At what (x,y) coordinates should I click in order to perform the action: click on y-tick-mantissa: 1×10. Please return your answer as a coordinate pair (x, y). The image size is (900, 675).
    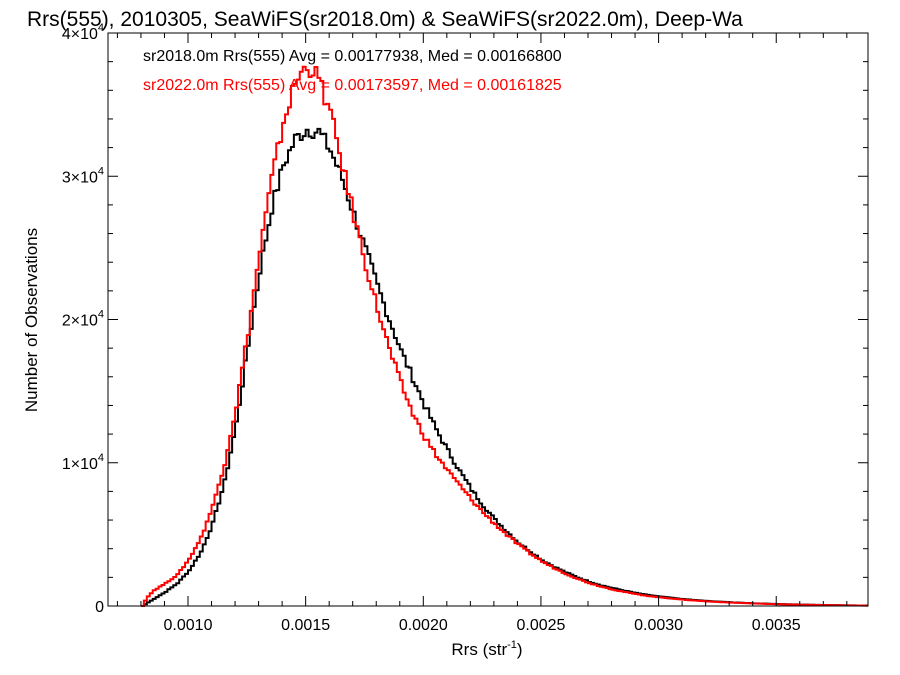
    Looking at the image, I should click on (80, 464).